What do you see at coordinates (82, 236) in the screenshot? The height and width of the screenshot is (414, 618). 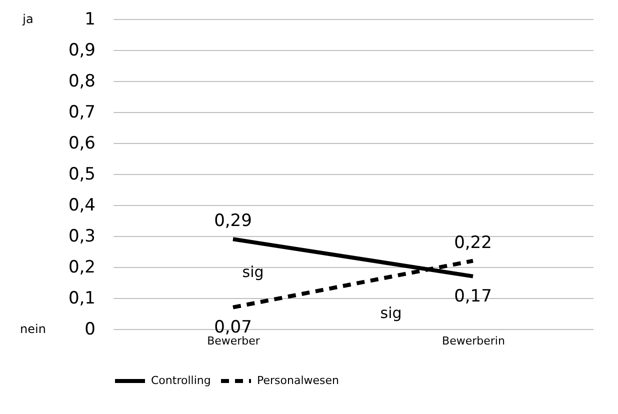 I see `y-tick-label: 0,3` at bounding box center [82, 236].